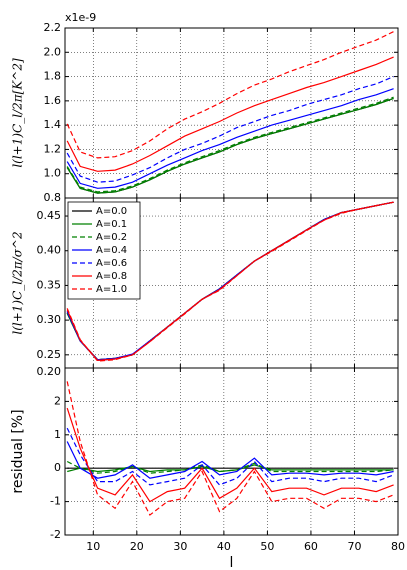  I want to click on y-tick-label: 1.0, so click(53, 173).